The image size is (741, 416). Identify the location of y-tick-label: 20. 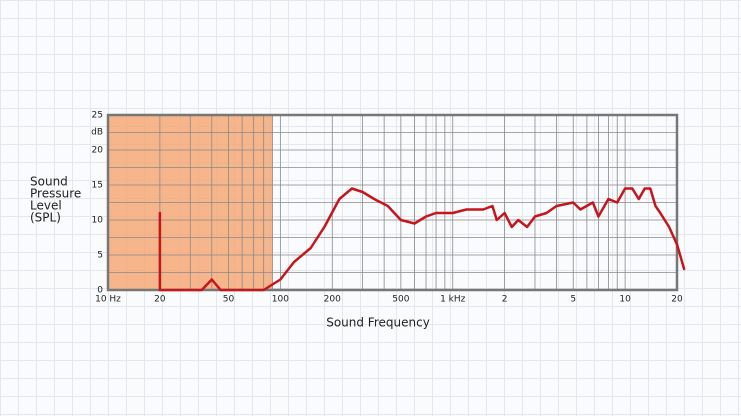
(98, 151).